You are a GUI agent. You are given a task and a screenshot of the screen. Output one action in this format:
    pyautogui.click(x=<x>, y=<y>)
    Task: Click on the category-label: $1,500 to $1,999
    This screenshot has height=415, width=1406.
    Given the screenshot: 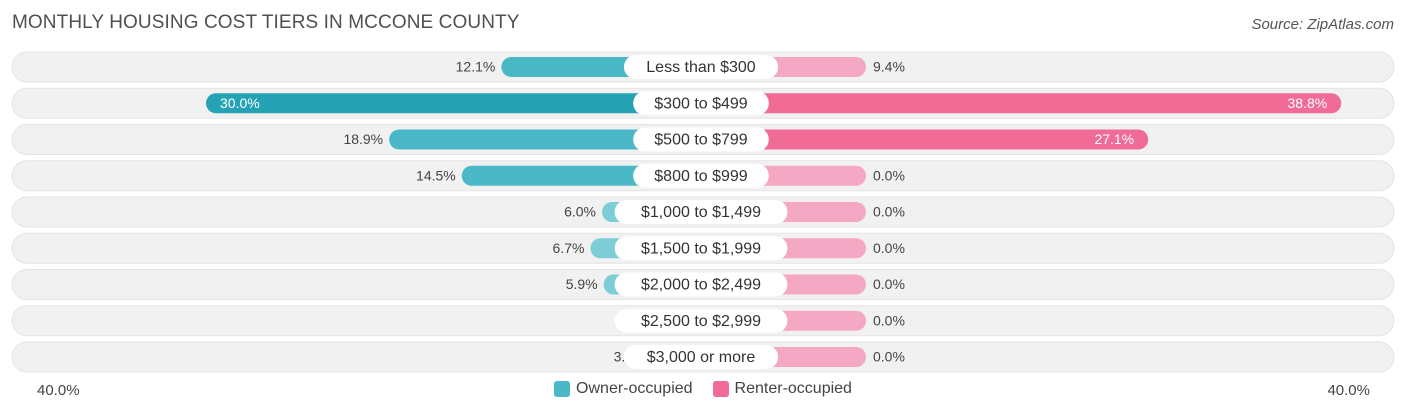 What is the action you would take?
    pyautogui.click(x=701, y=248)
    